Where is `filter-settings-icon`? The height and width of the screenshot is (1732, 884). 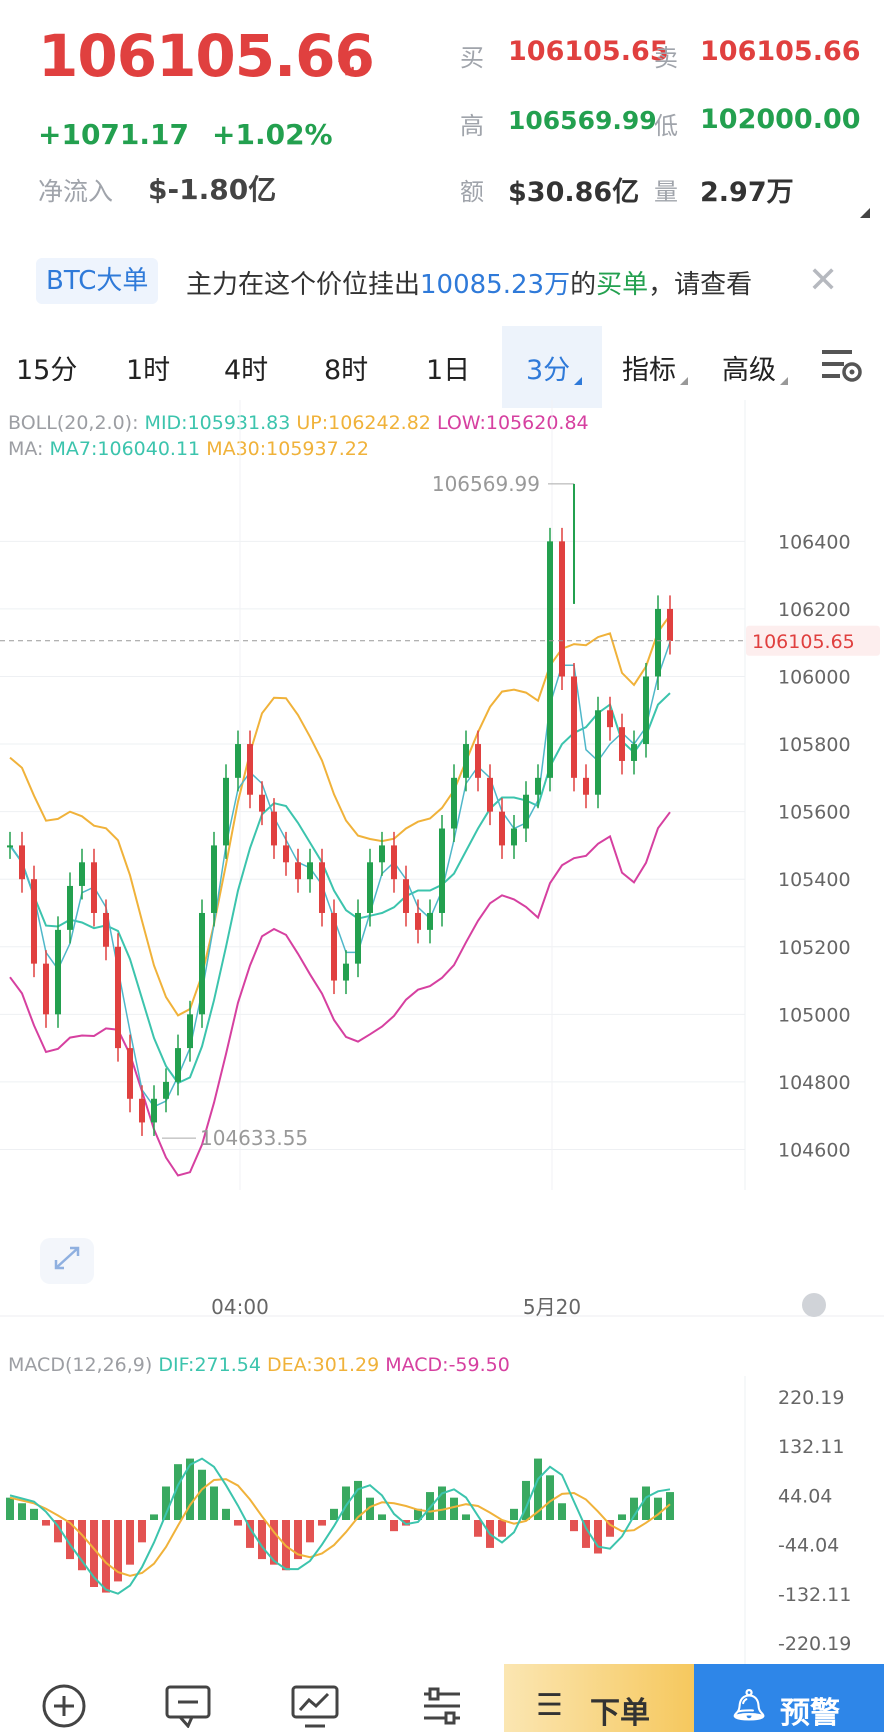 filter-settings-icon is located at coordinates (442, 1708).